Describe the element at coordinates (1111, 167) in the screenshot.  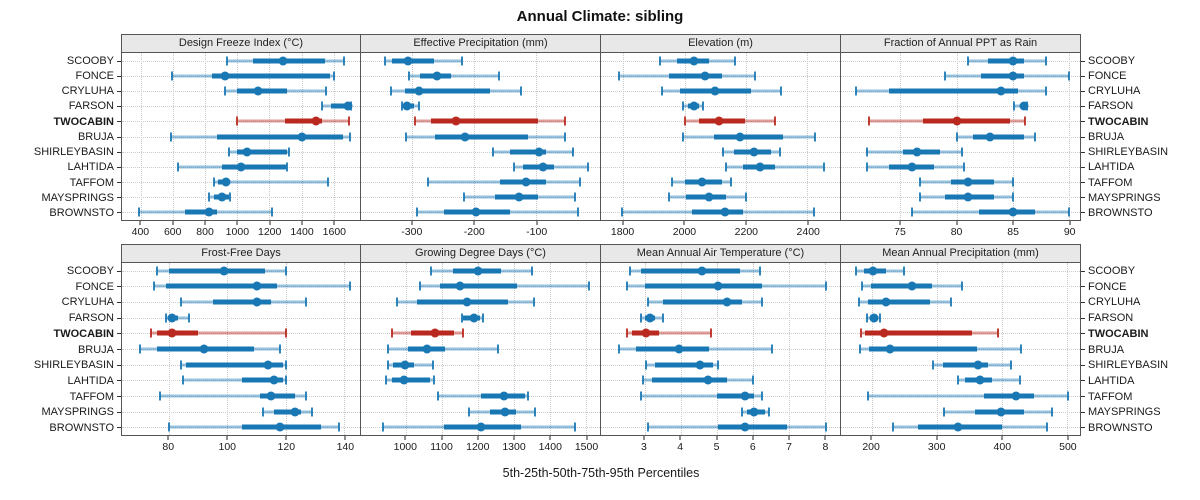
I see `station-label: LAHTIDA` at that location.